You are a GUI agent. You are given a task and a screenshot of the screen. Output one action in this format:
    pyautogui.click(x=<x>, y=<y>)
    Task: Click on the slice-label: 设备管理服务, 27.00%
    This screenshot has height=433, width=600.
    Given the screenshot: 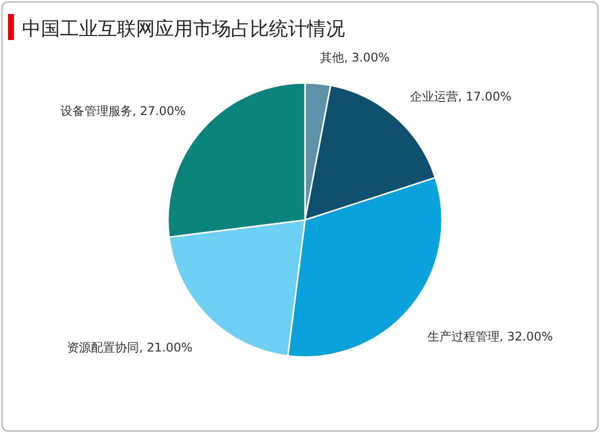 What is the action you would take?
    pyautogui.click(x=123, y=111)
    